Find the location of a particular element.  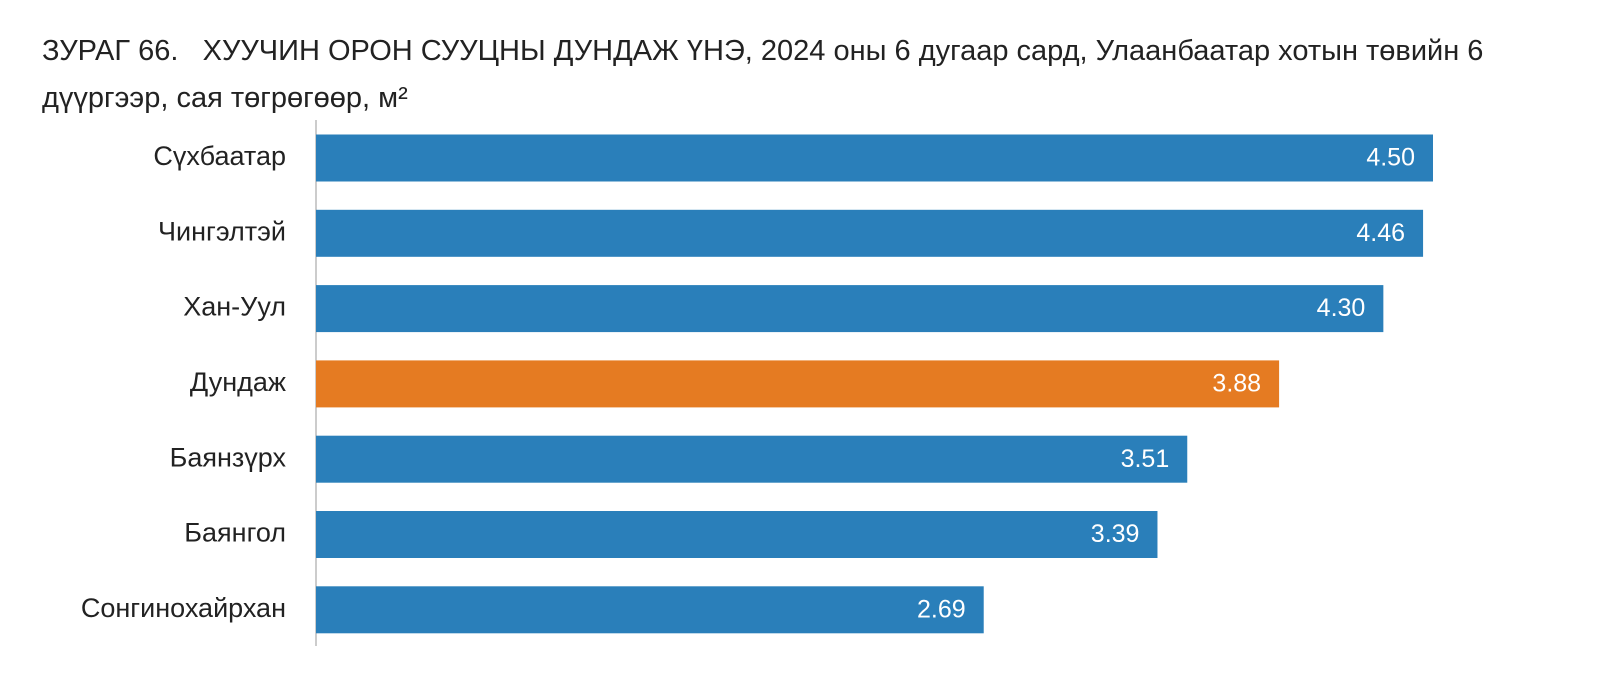

value-label: 4.46 is located at coordinates (1380, 233).